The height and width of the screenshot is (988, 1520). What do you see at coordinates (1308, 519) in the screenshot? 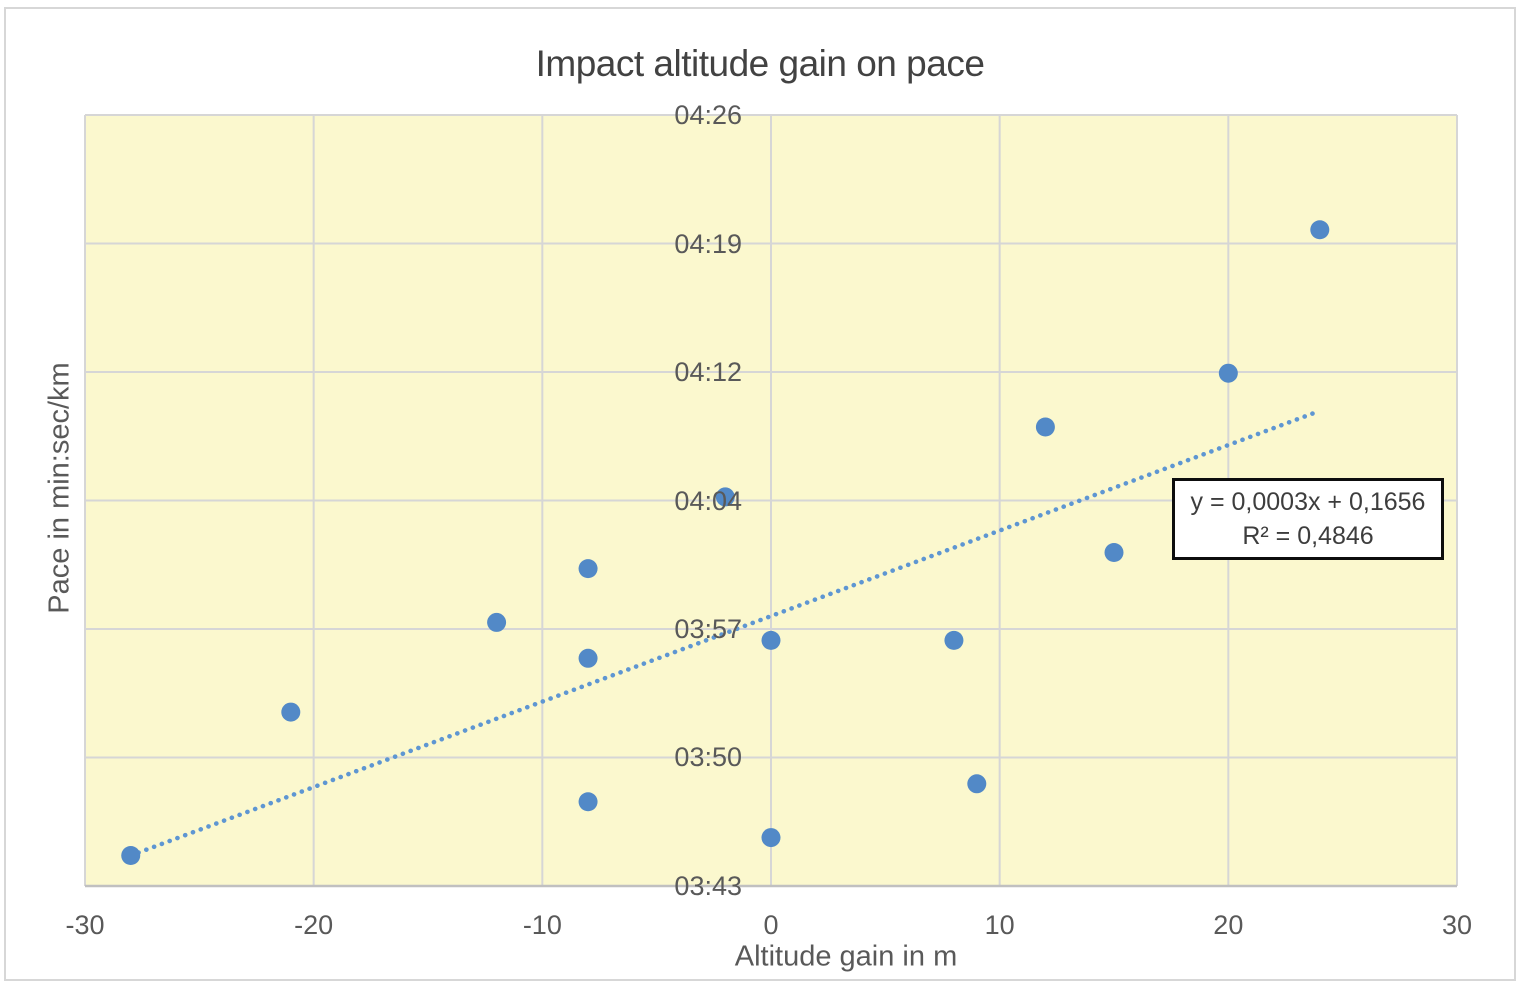
I see `trendline-equation-box: y = 0,0003x + 0,1656 R² = 0,4846` at bounding box center [1308, 519].